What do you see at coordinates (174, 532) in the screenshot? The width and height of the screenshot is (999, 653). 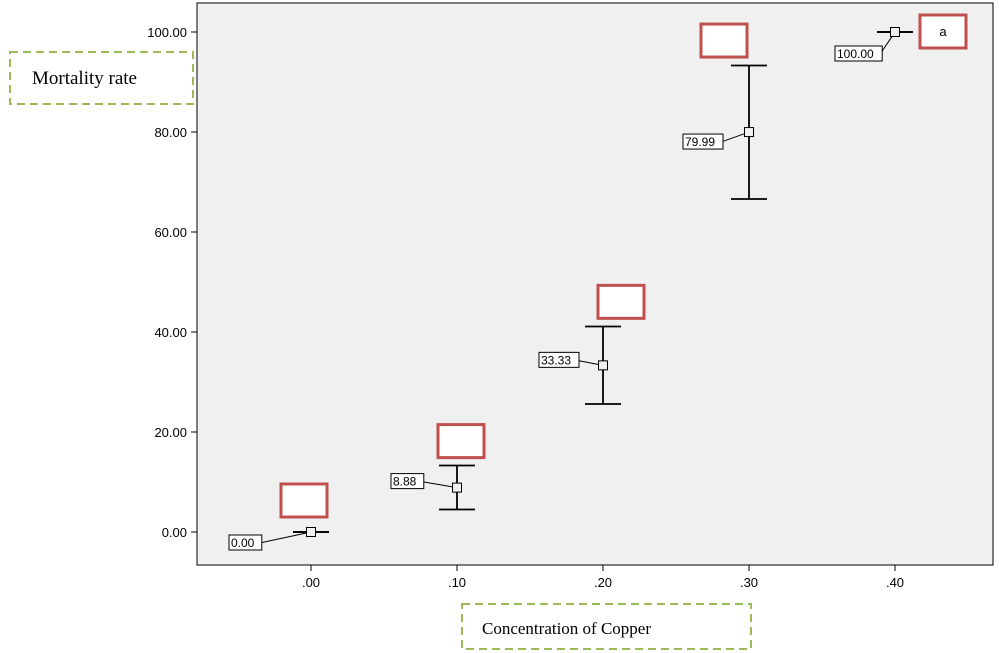 I see `y-tick-label: 0.00` at bounding box center [174, 532].